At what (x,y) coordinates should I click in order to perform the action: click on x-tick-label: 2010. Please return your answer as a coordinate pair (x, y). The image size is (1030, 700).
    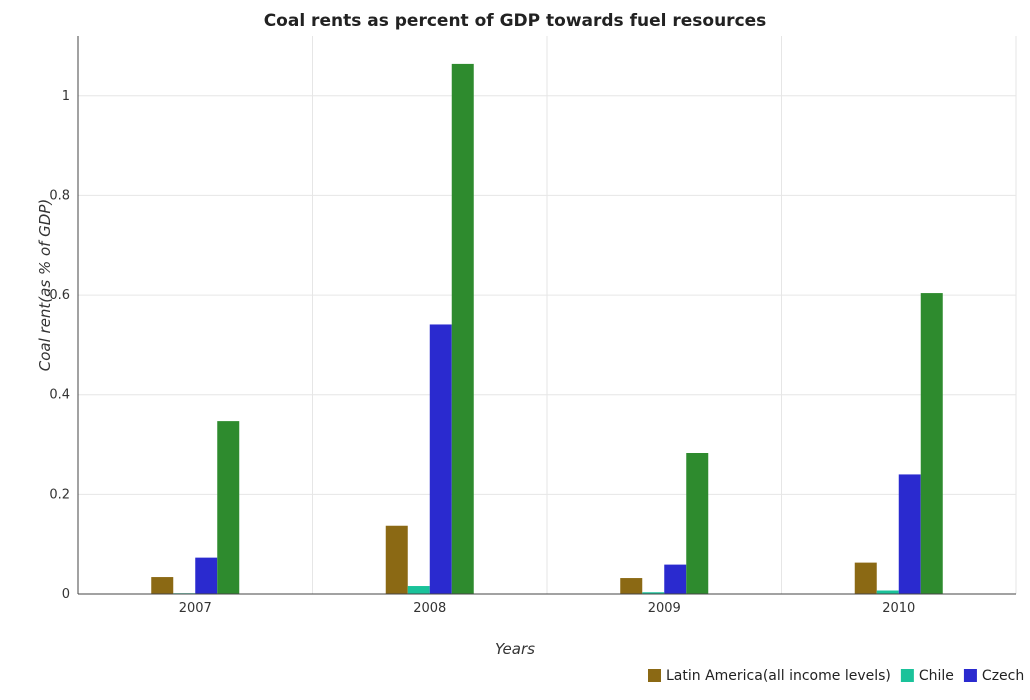
    Looking at the image, I should click on (898, 608).